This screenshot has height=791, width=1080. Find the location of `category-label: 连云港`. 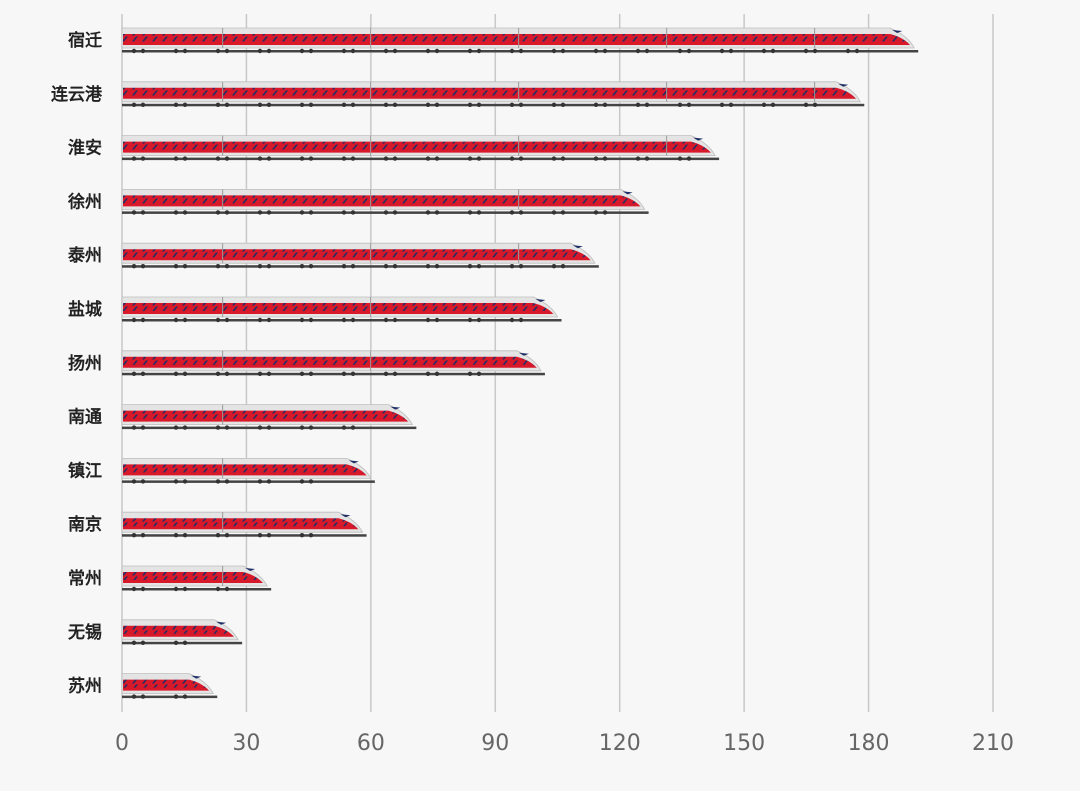

category-label: 连云港 is located at coordinates (77, 94).